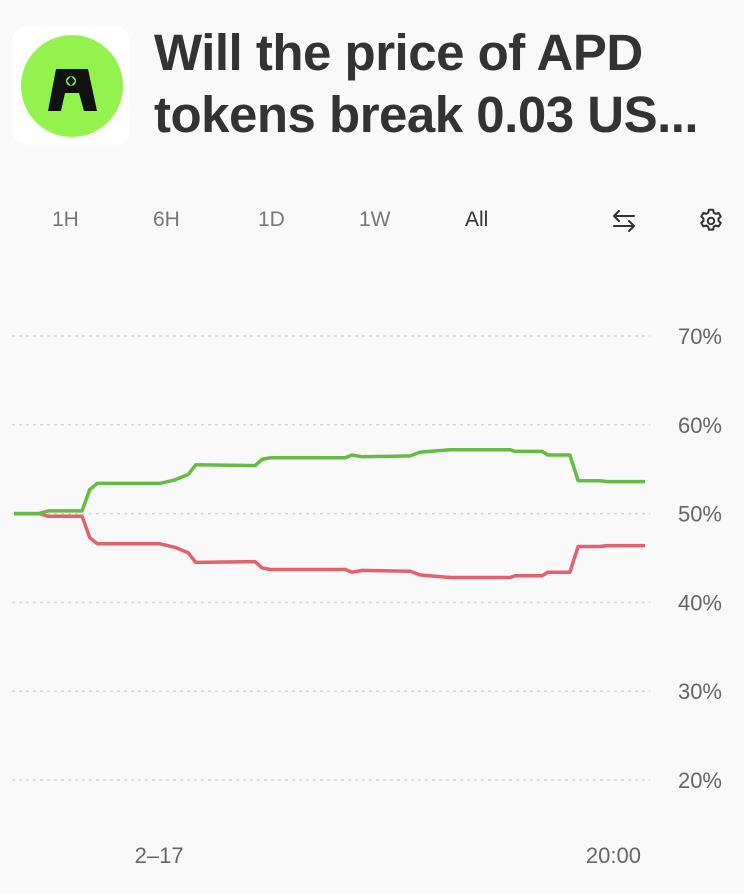 The height and width of the screenshot is (894, 744). What do you see at coordinates (700, 602) in the screenshot?
I see `y-tick-label: 40%` at bounding box center [700, 602].